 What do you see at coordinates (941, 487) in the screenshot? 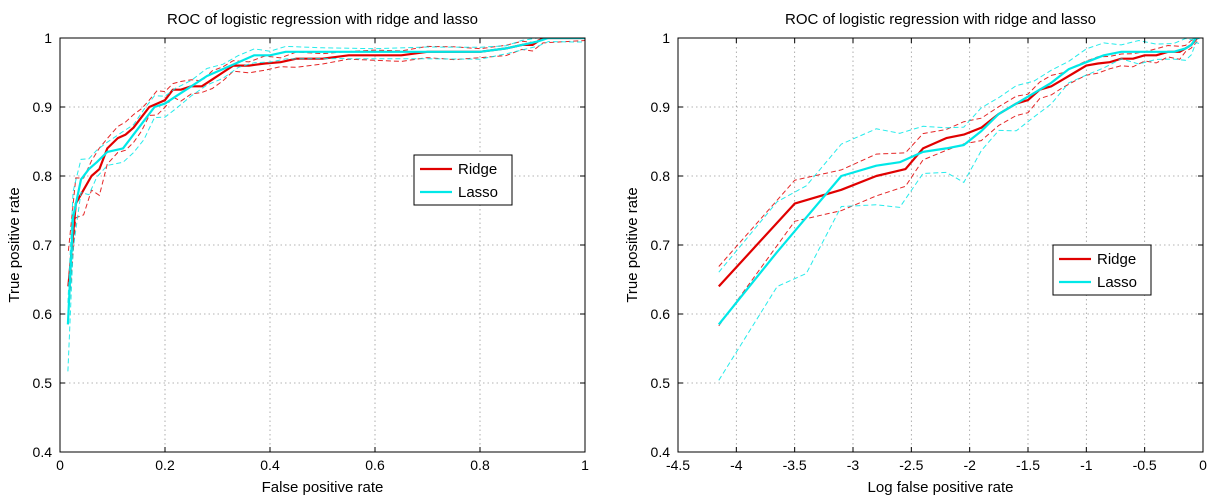
I see `x-axis-label: Log false positive rate` at bounding box center [941, 487].